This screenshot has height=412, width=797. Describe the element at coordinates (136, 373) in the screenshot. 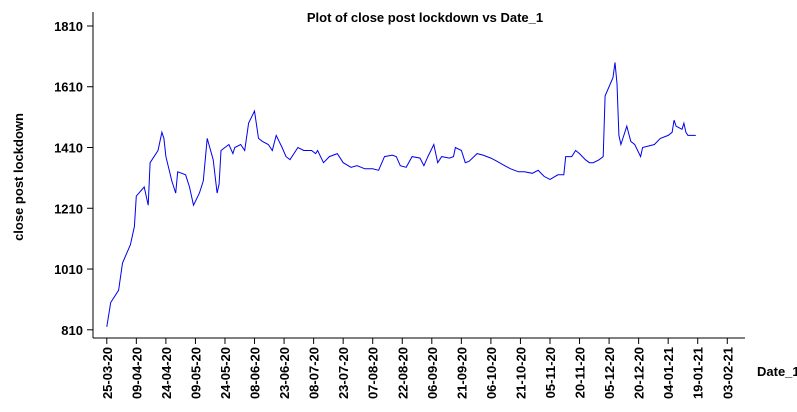

I see `x-tick-label: 09-04-20` at that location.